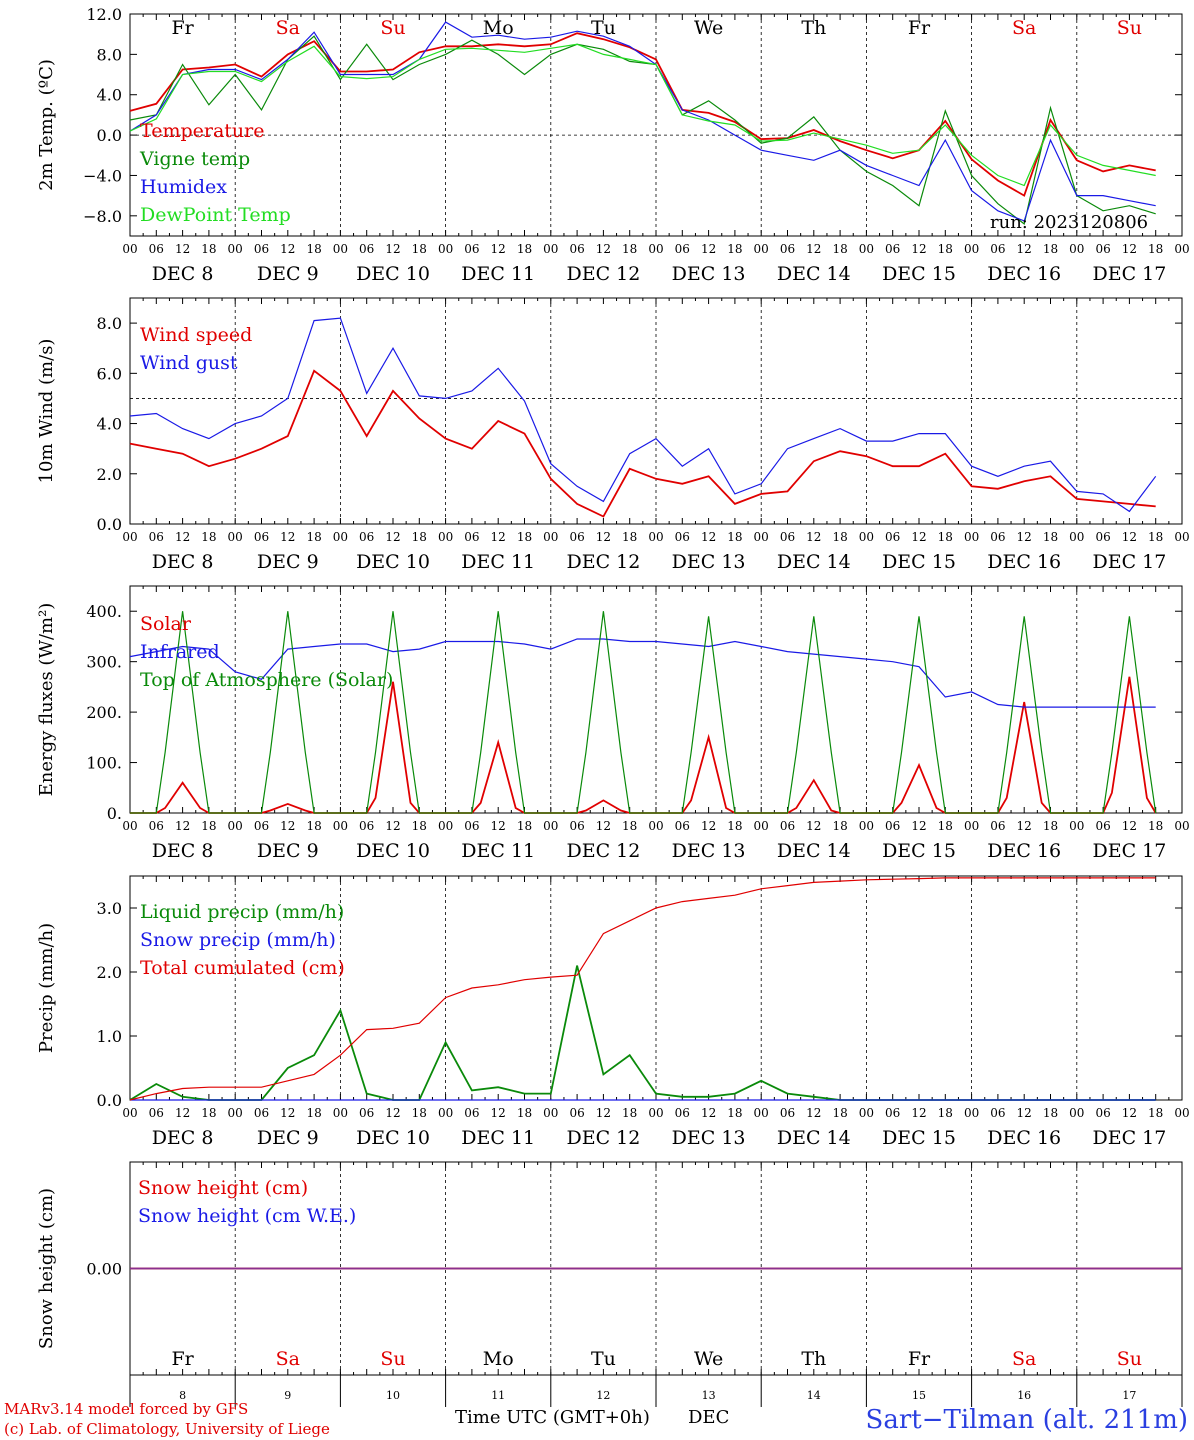 Image resolution: width=1194 pixels, height=1440 pixels. Describe the element at coordinates (104, 611) in the screenshot. I see `y-tick-label: 400.` at that location.